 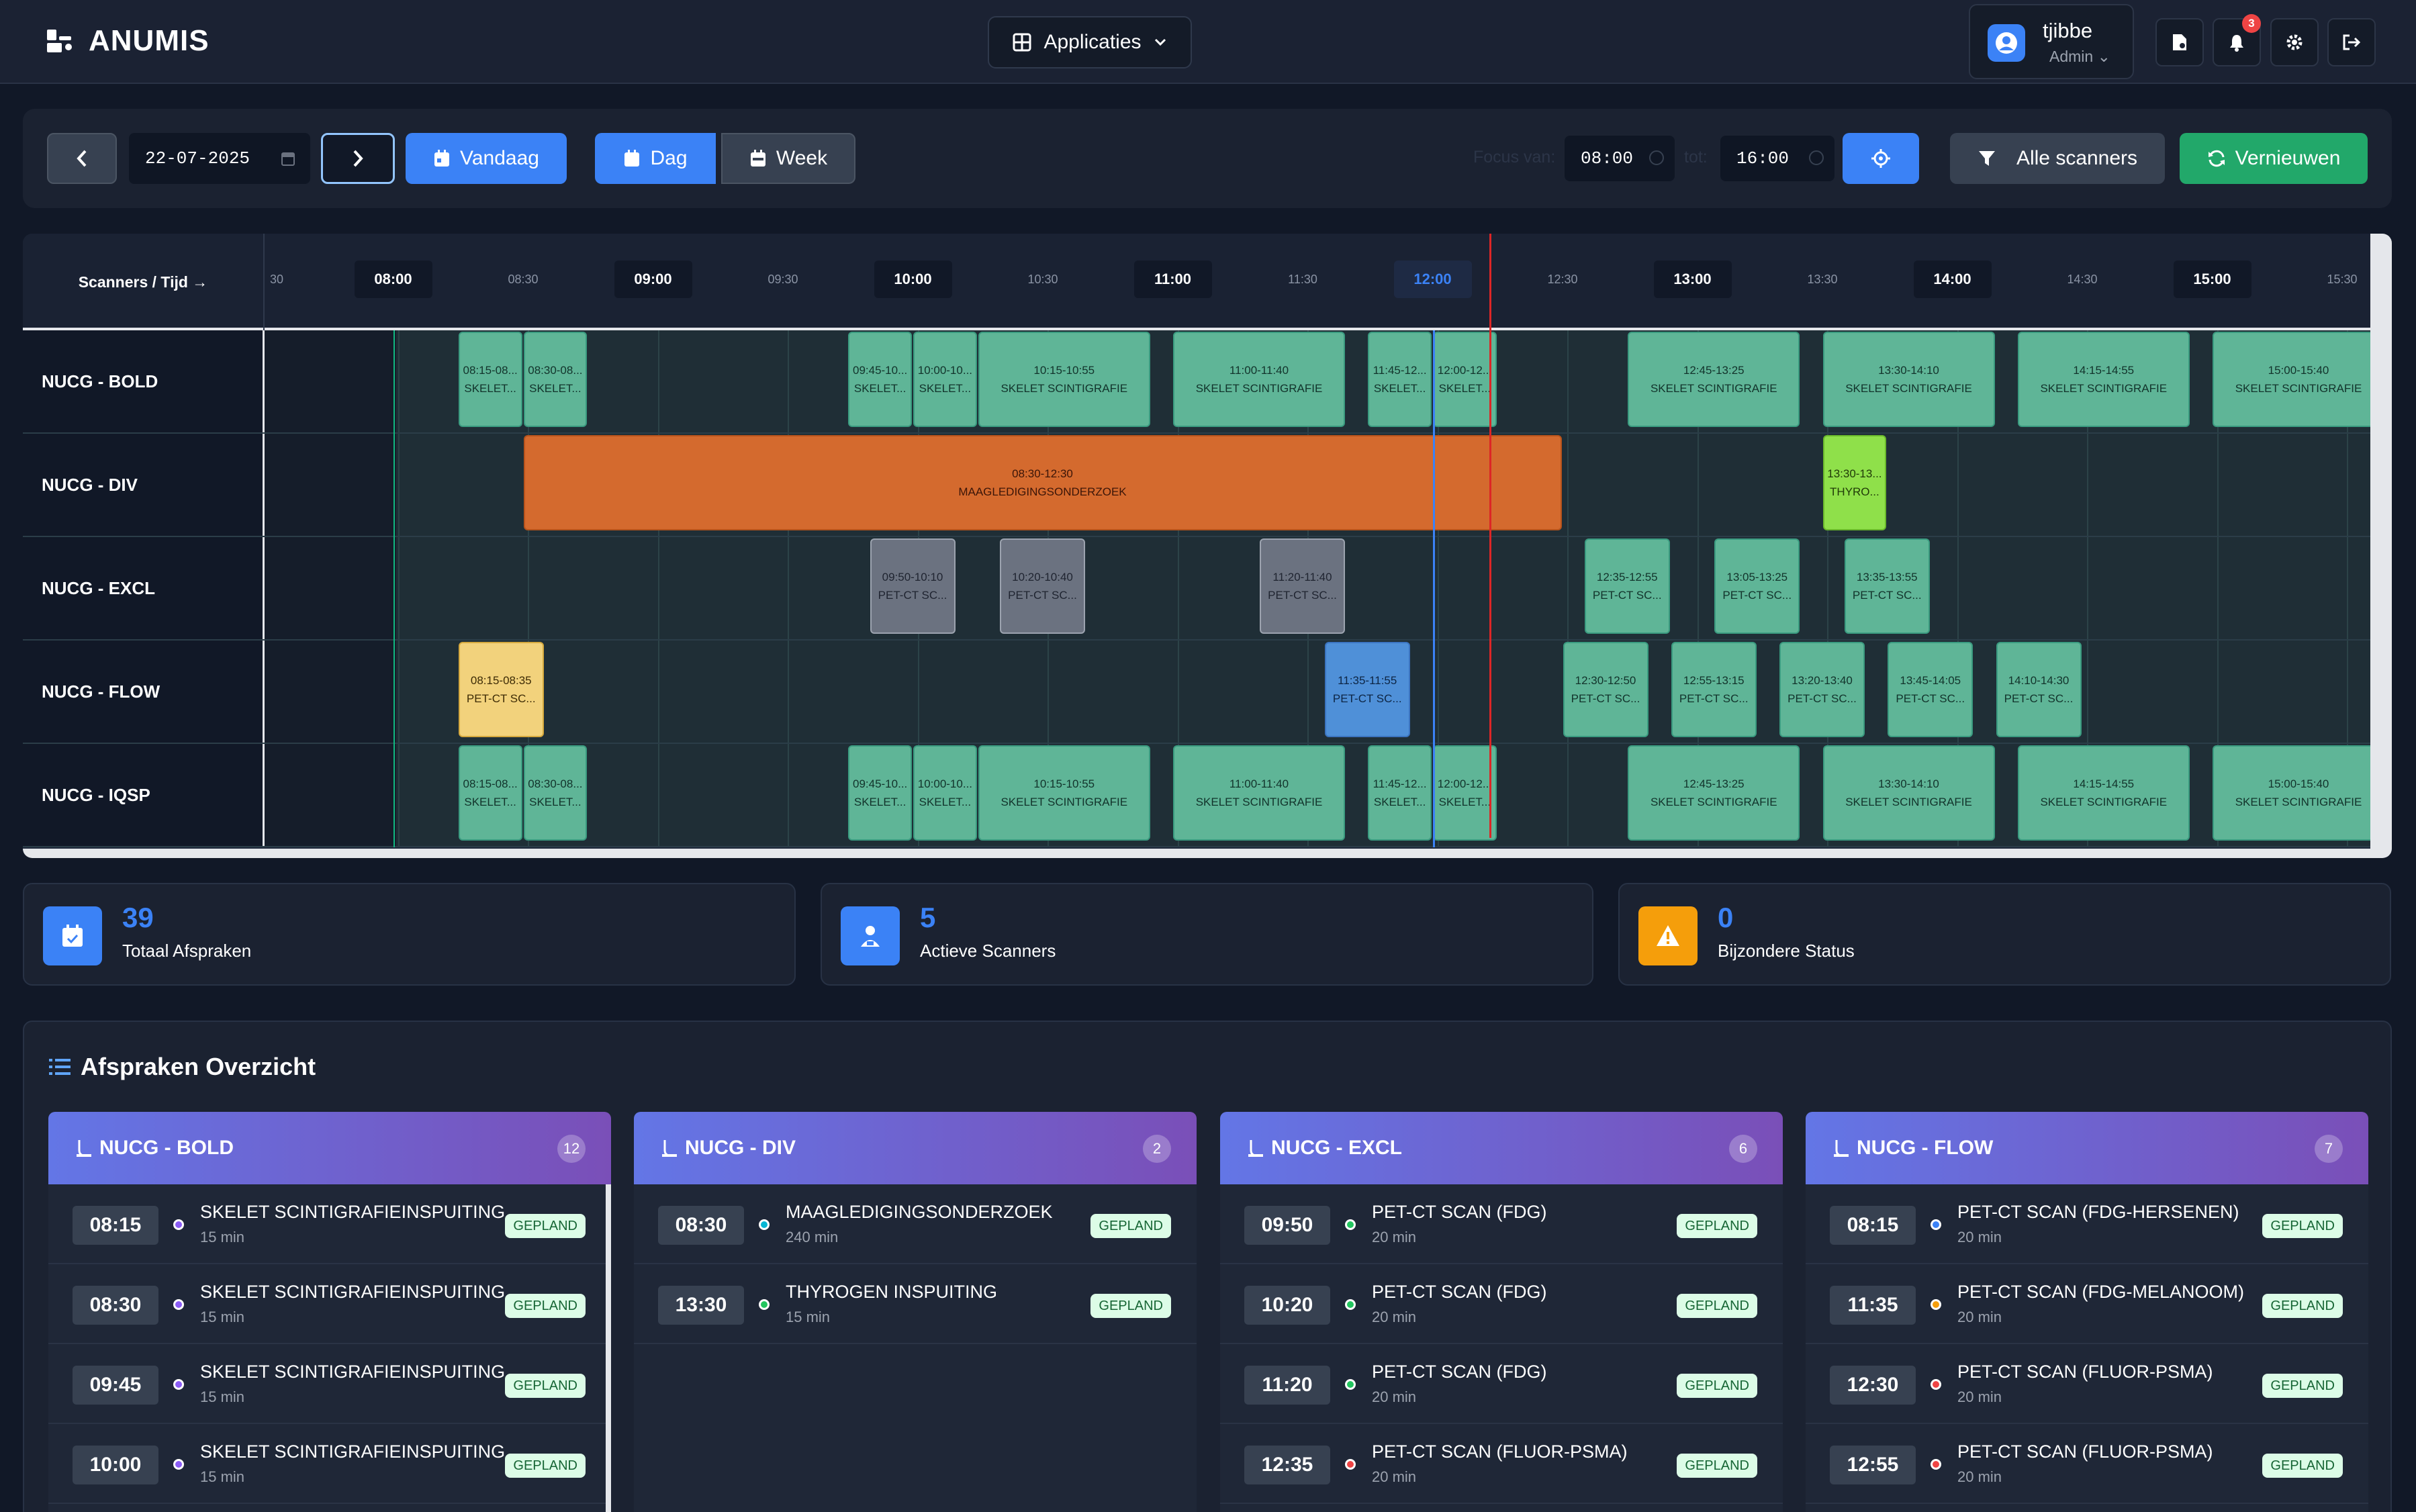 What do you see at coordinates (2051, 41) in the screenshot?
I see `user-menu: tjibbe Admin ⌄` at bounding box center [2051, 41].